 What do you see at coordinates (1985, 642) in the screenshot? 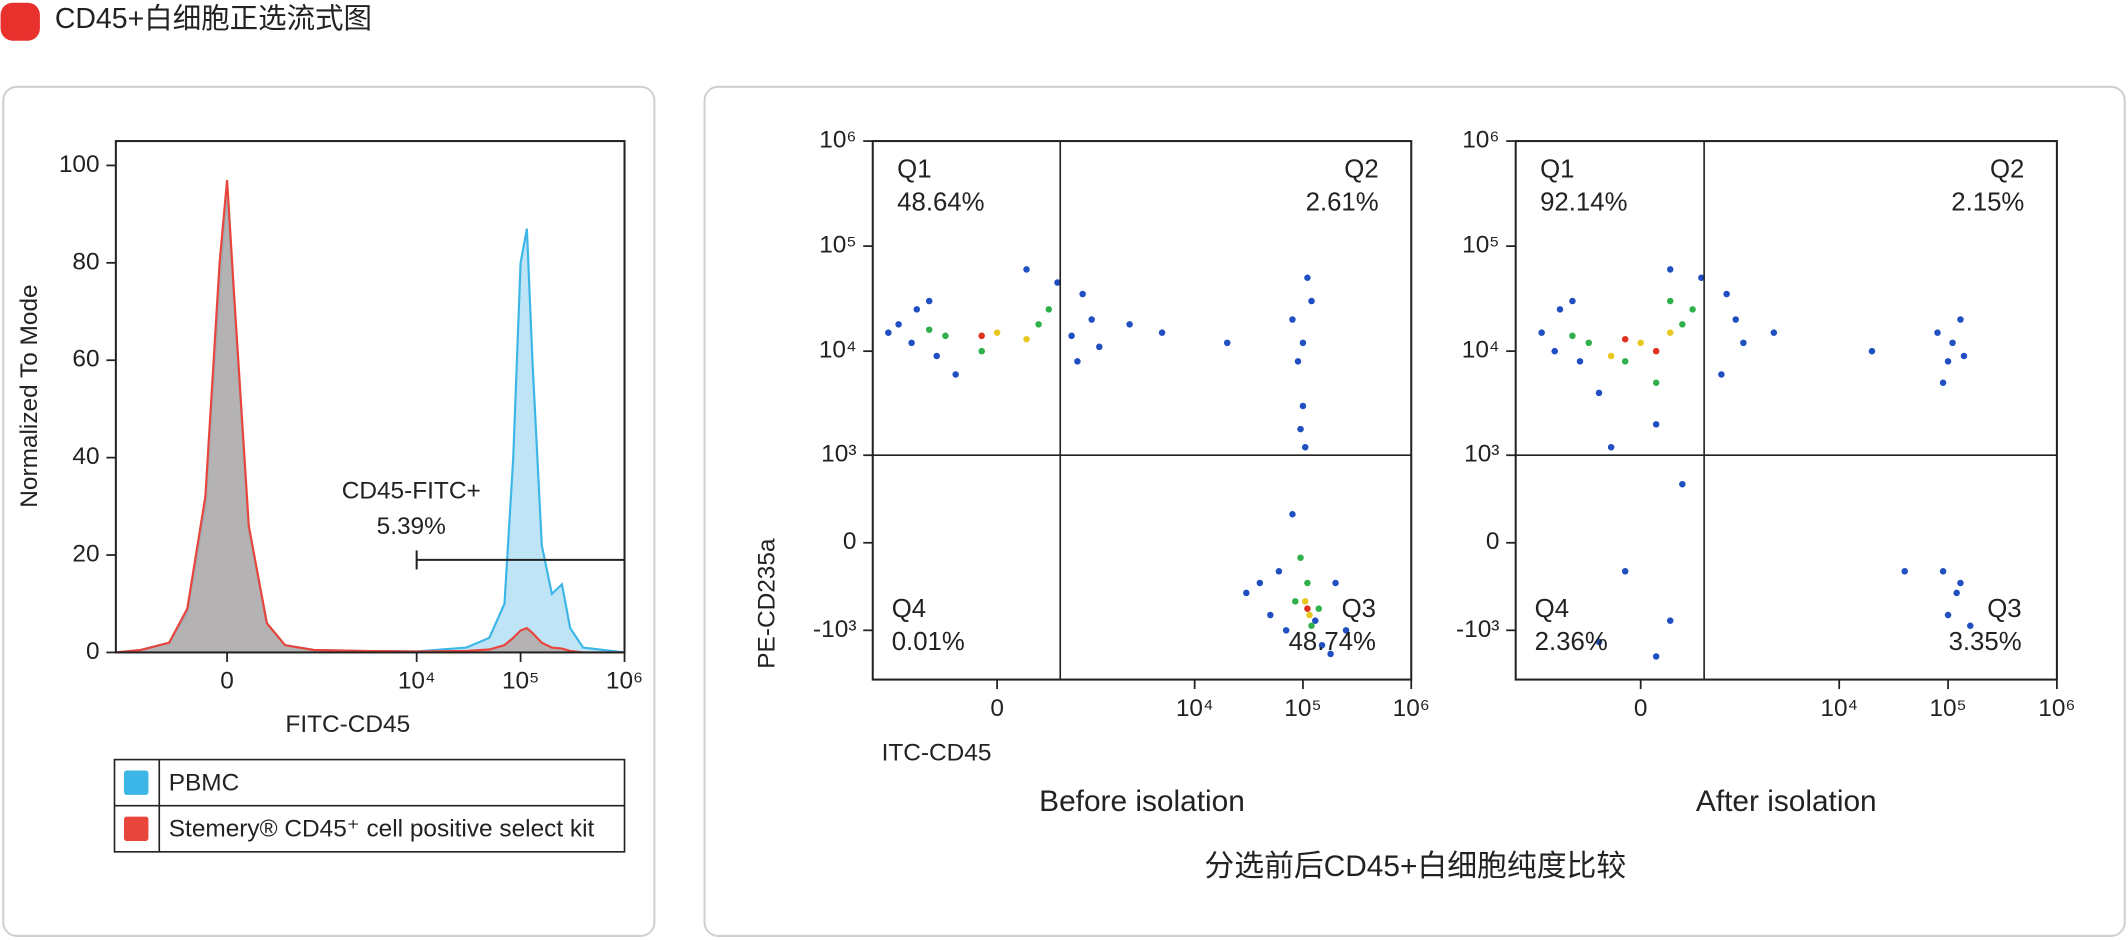
I see `quadrant-percent: 3.35%` at bounding box center [1985, 642].